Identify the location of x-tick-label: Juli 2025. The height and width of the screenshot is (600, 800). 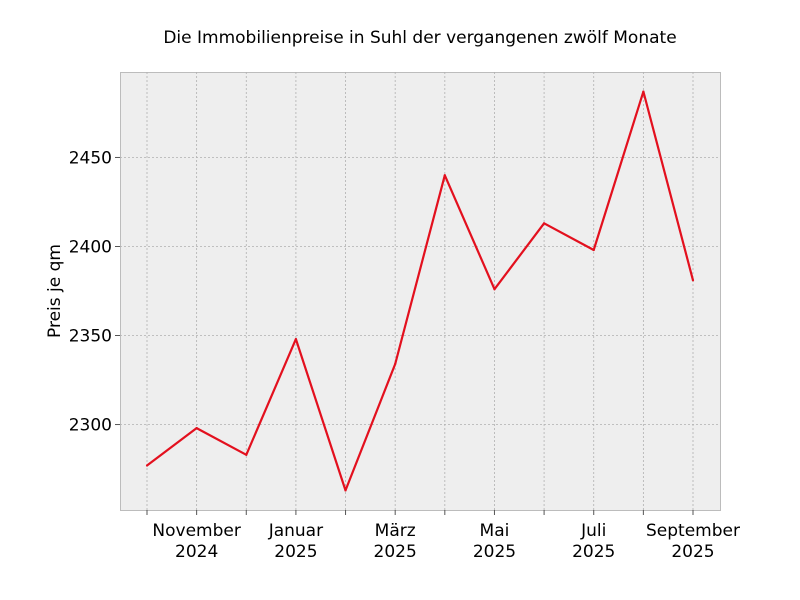
(593, 541).